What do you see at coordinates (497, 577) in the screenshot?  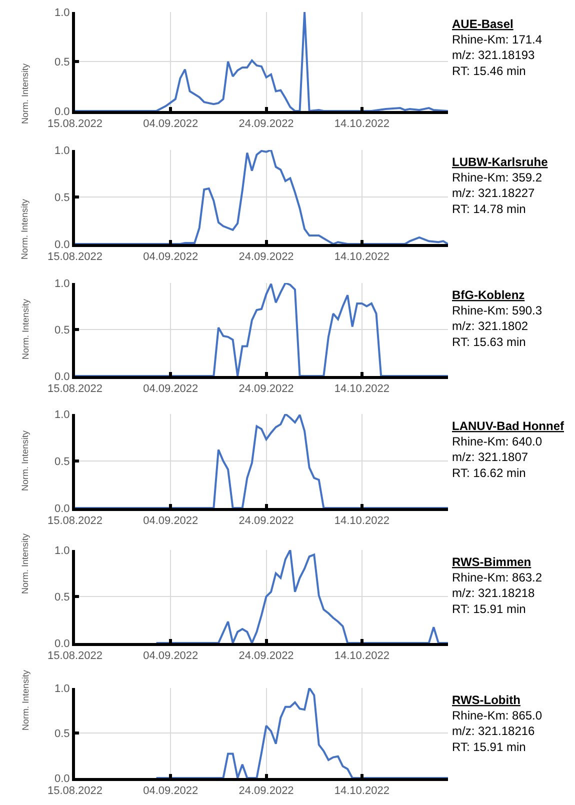 I see `text: Rhine-Km: 863.2` at bounding box center [497, 577].